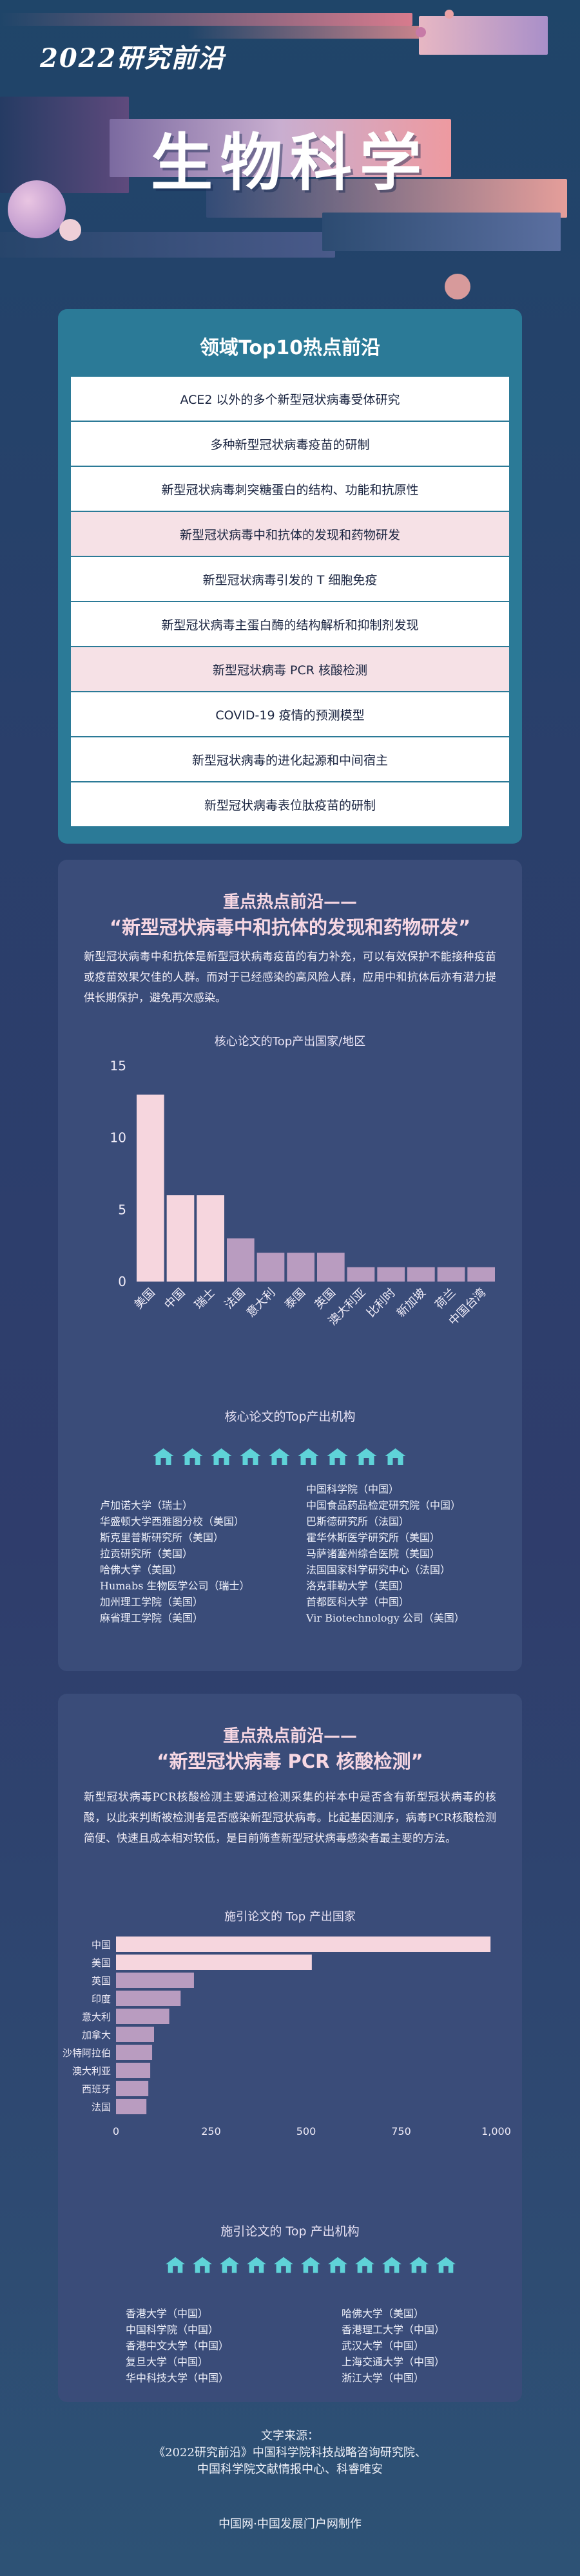 This screenshot has width=580, height=2576. Describe the element at coordinates (101, 1945) in the screenshot. I see `y-tick-label: 中国` at that location.